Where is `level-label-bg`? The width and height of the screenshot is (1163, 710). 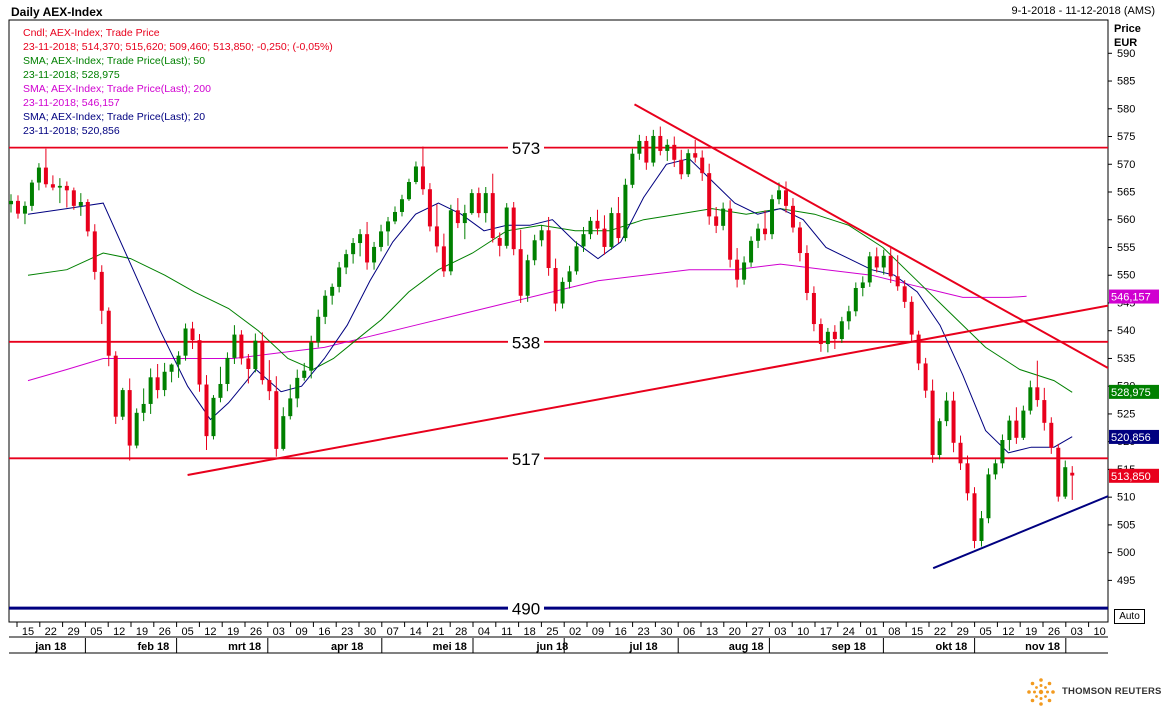
level-label-bg is located at coordinates (526, 458).